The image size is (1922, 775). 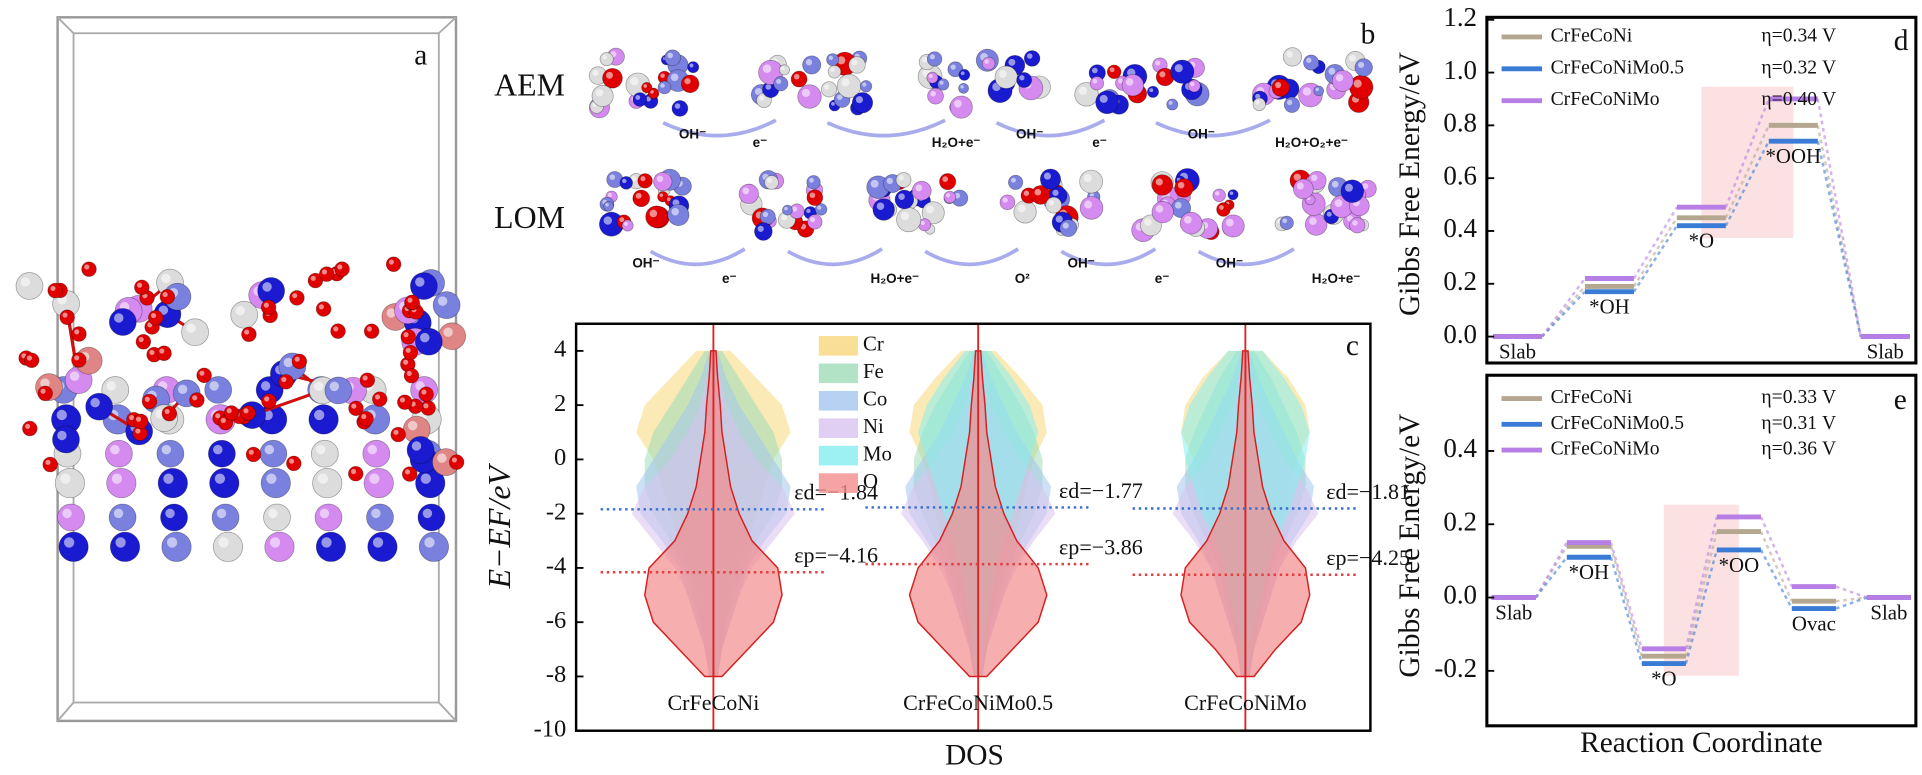 What do you see at coordinates (556, 511) in the screenshot?
I see `y-tick-label: -2` at bounding box center [556, 511].